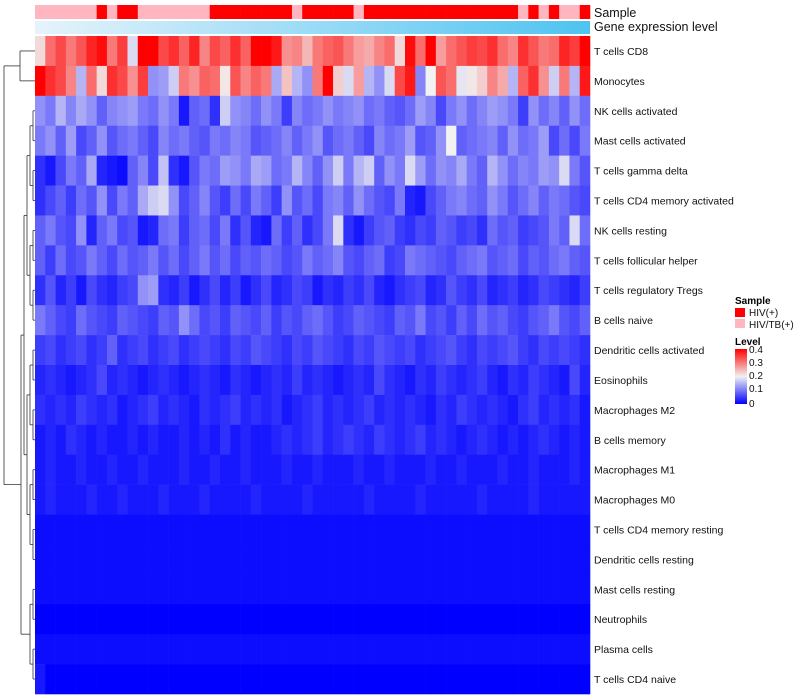 The image size is (800, 700). I want to click on legend-swatch-hiv, so click(740, 312).